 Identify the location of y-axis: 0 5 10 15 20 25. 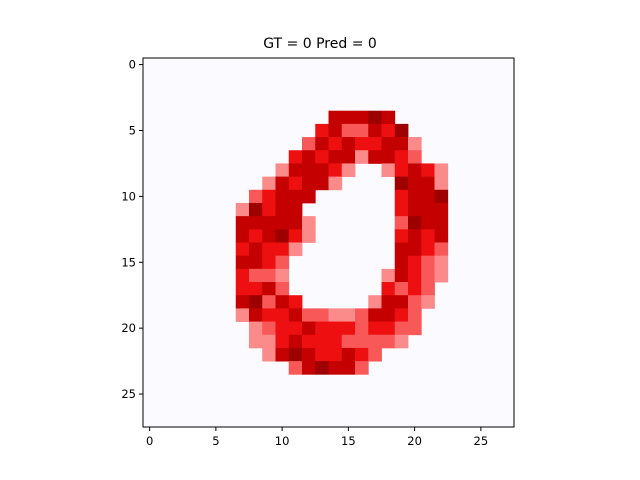
(132, 229).